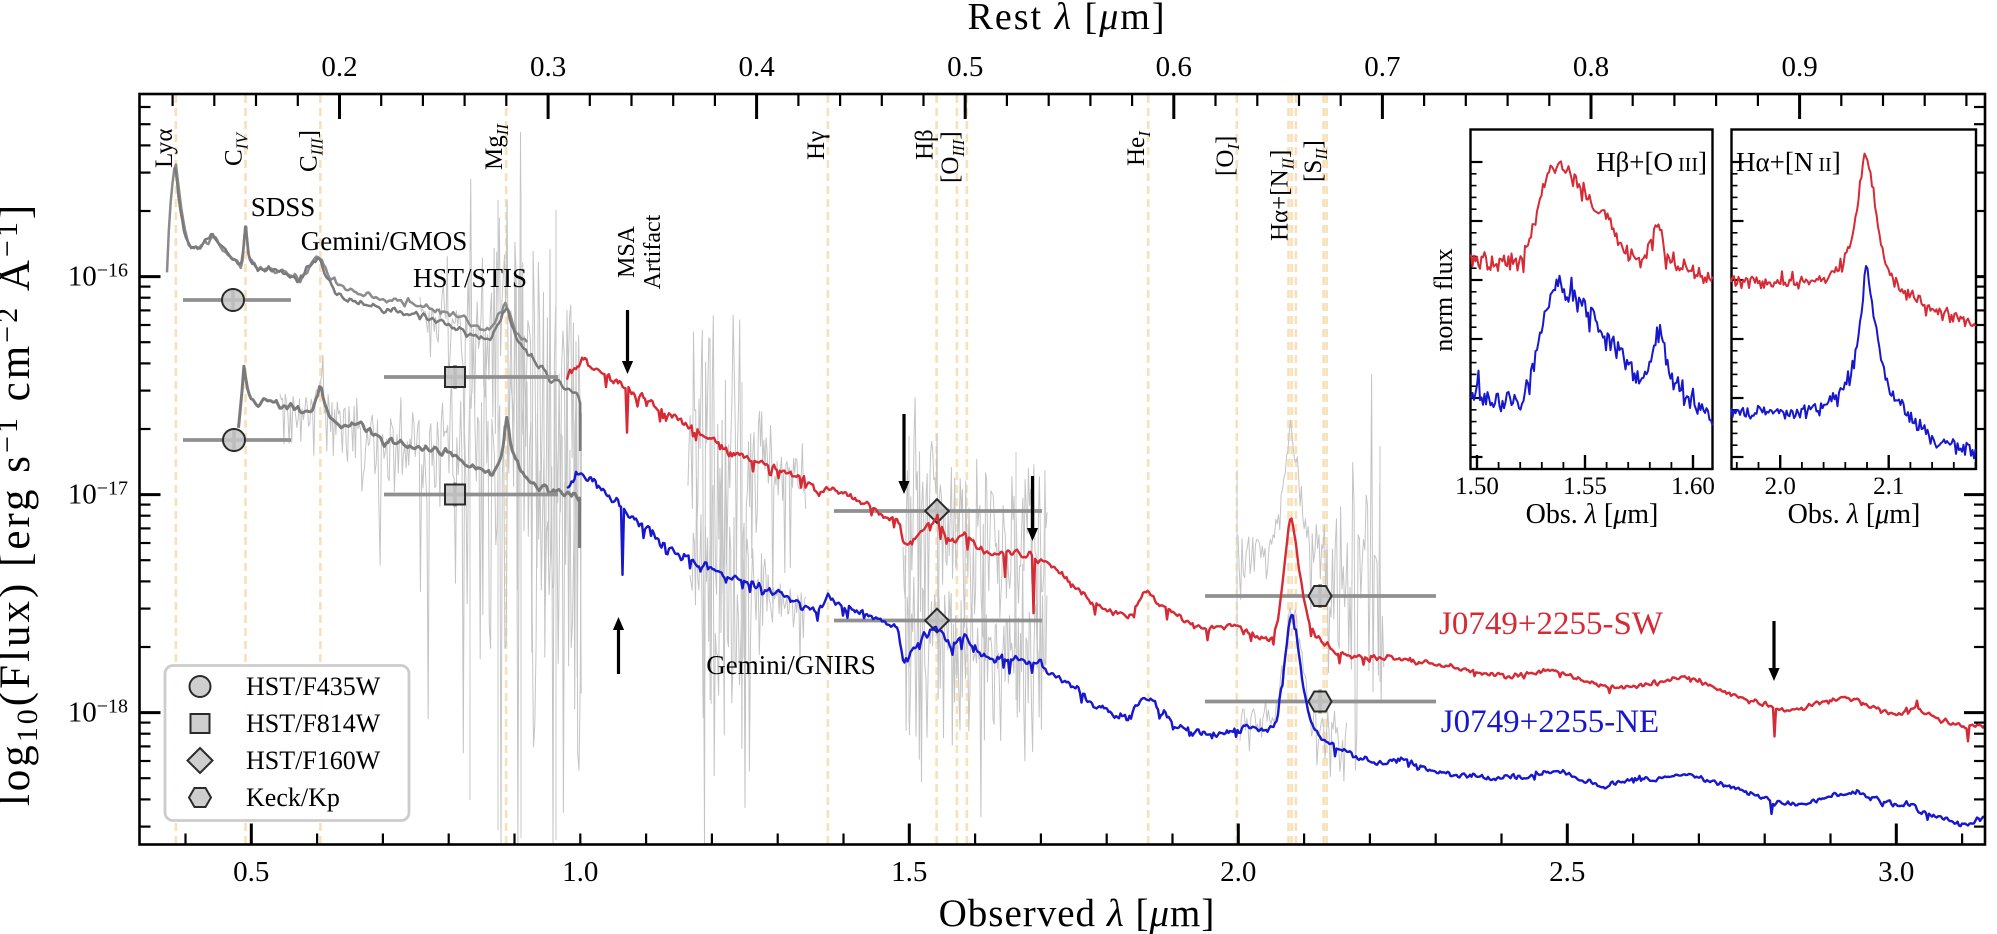 This screenshot has height=934, width=1997. I want to click on svg-text: Keck/Kp, so click(293, 797).